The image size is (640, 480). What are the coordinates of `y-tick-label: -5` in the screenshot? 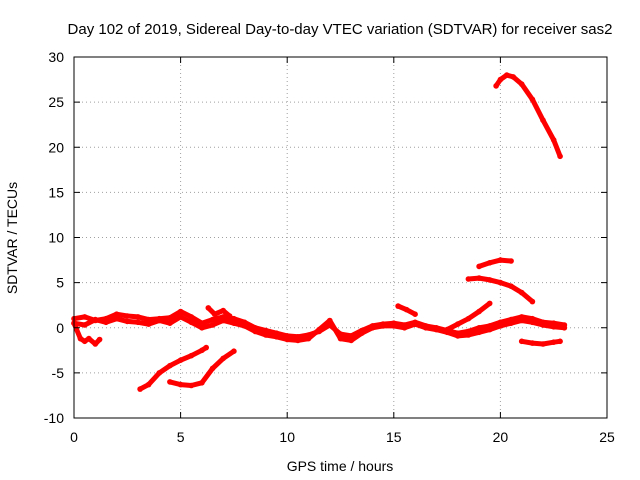 It's located at (58, 373).